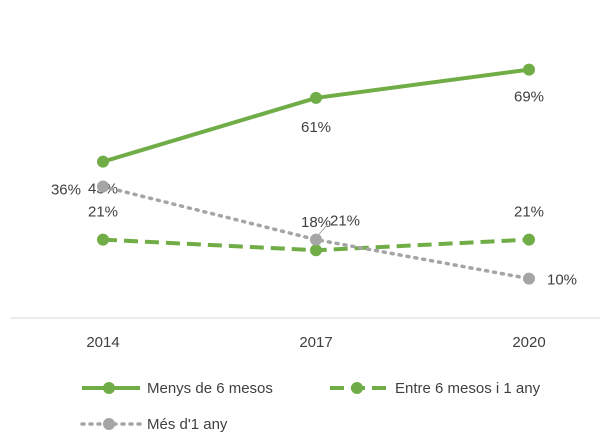 Image resolution: width=602 pixels, height=438 pixels. I want to click on x-tick-label: 2014, so click(102, 342).